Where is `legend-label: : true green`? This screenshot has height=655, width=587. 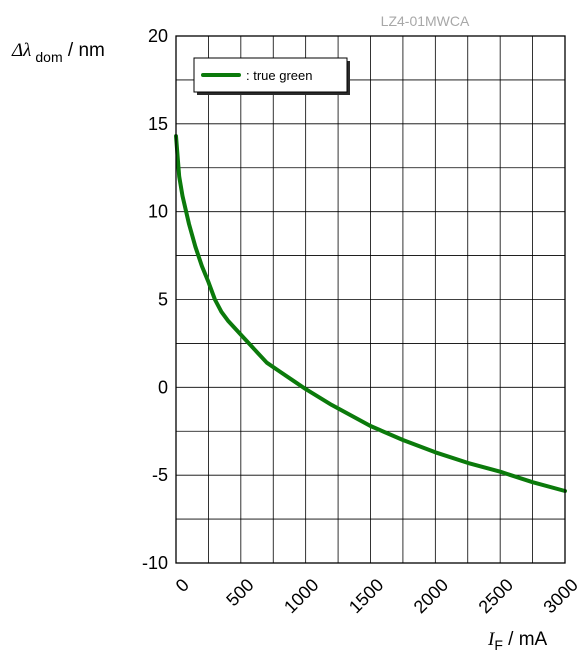
legend-label: : true green is located at coordinates (279, 75).